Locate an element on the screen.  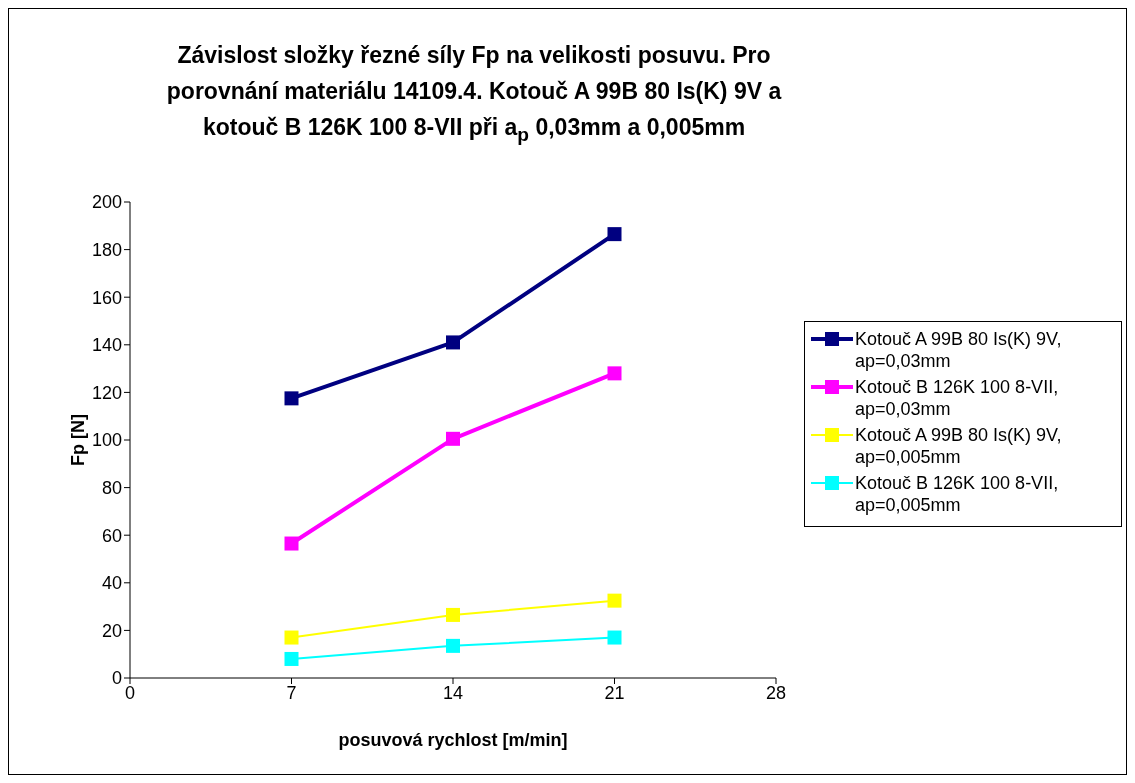
y-tick-label: 40 is located at coordinates (111, 583).